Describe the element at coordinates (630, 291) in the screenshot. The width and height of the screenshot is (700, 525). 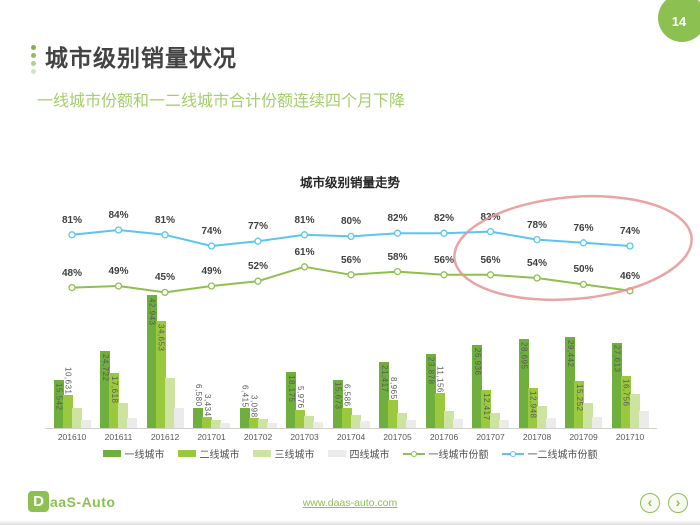
I see `marker-一线城市份额-201710` at that location.